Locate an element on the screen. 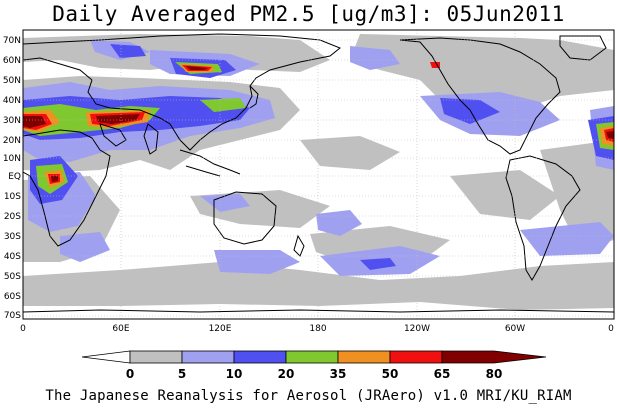 The height and width of the screenshot is (410, 617). lon-label: 60E is located at coordinates (120, 329).